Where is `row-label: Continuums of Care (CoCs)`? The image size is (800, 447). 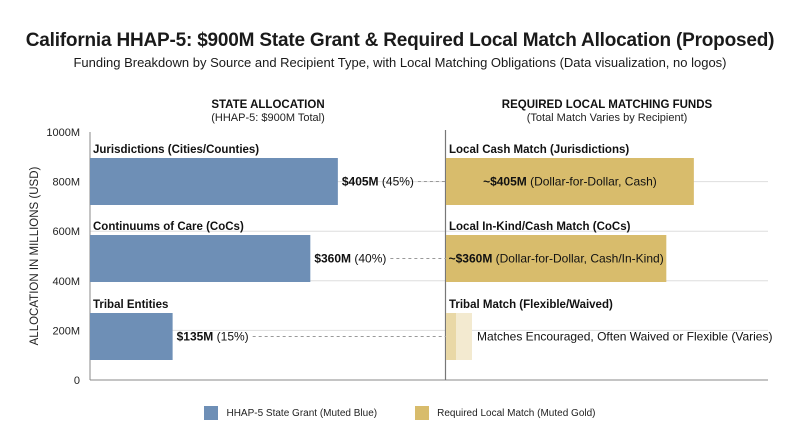 row-label: Continuums of Care (CoCs) is located at coordinates (168, 227).